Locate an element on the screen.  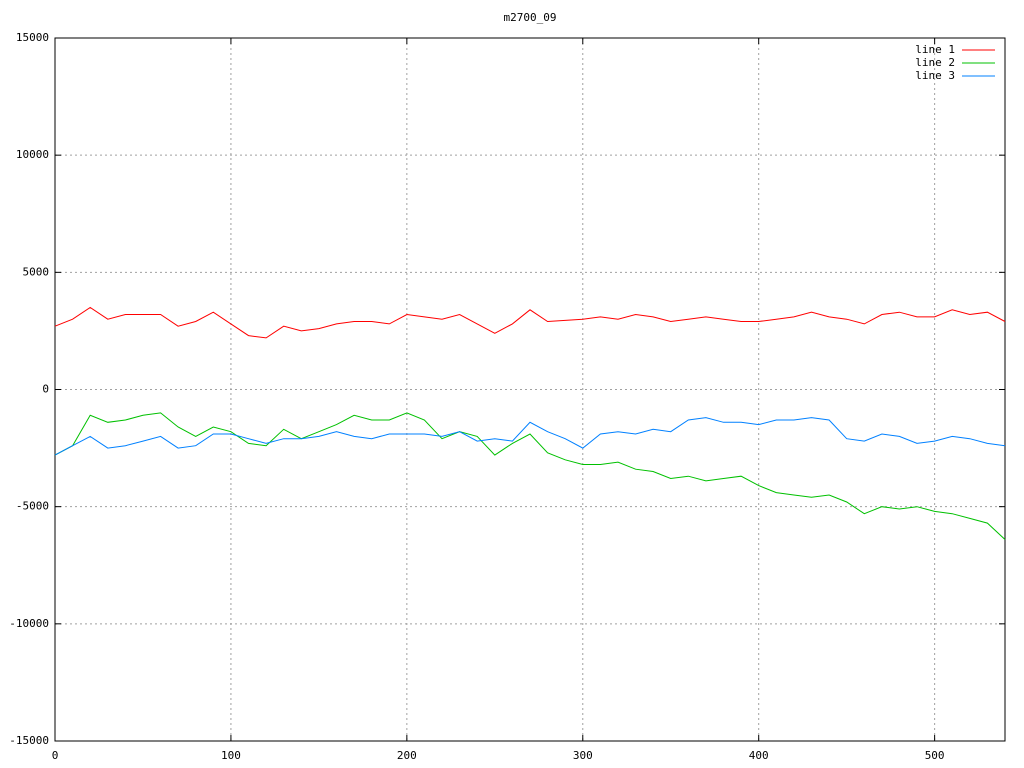
y-tick-label: 5000 is located at coordinates (36, 271).